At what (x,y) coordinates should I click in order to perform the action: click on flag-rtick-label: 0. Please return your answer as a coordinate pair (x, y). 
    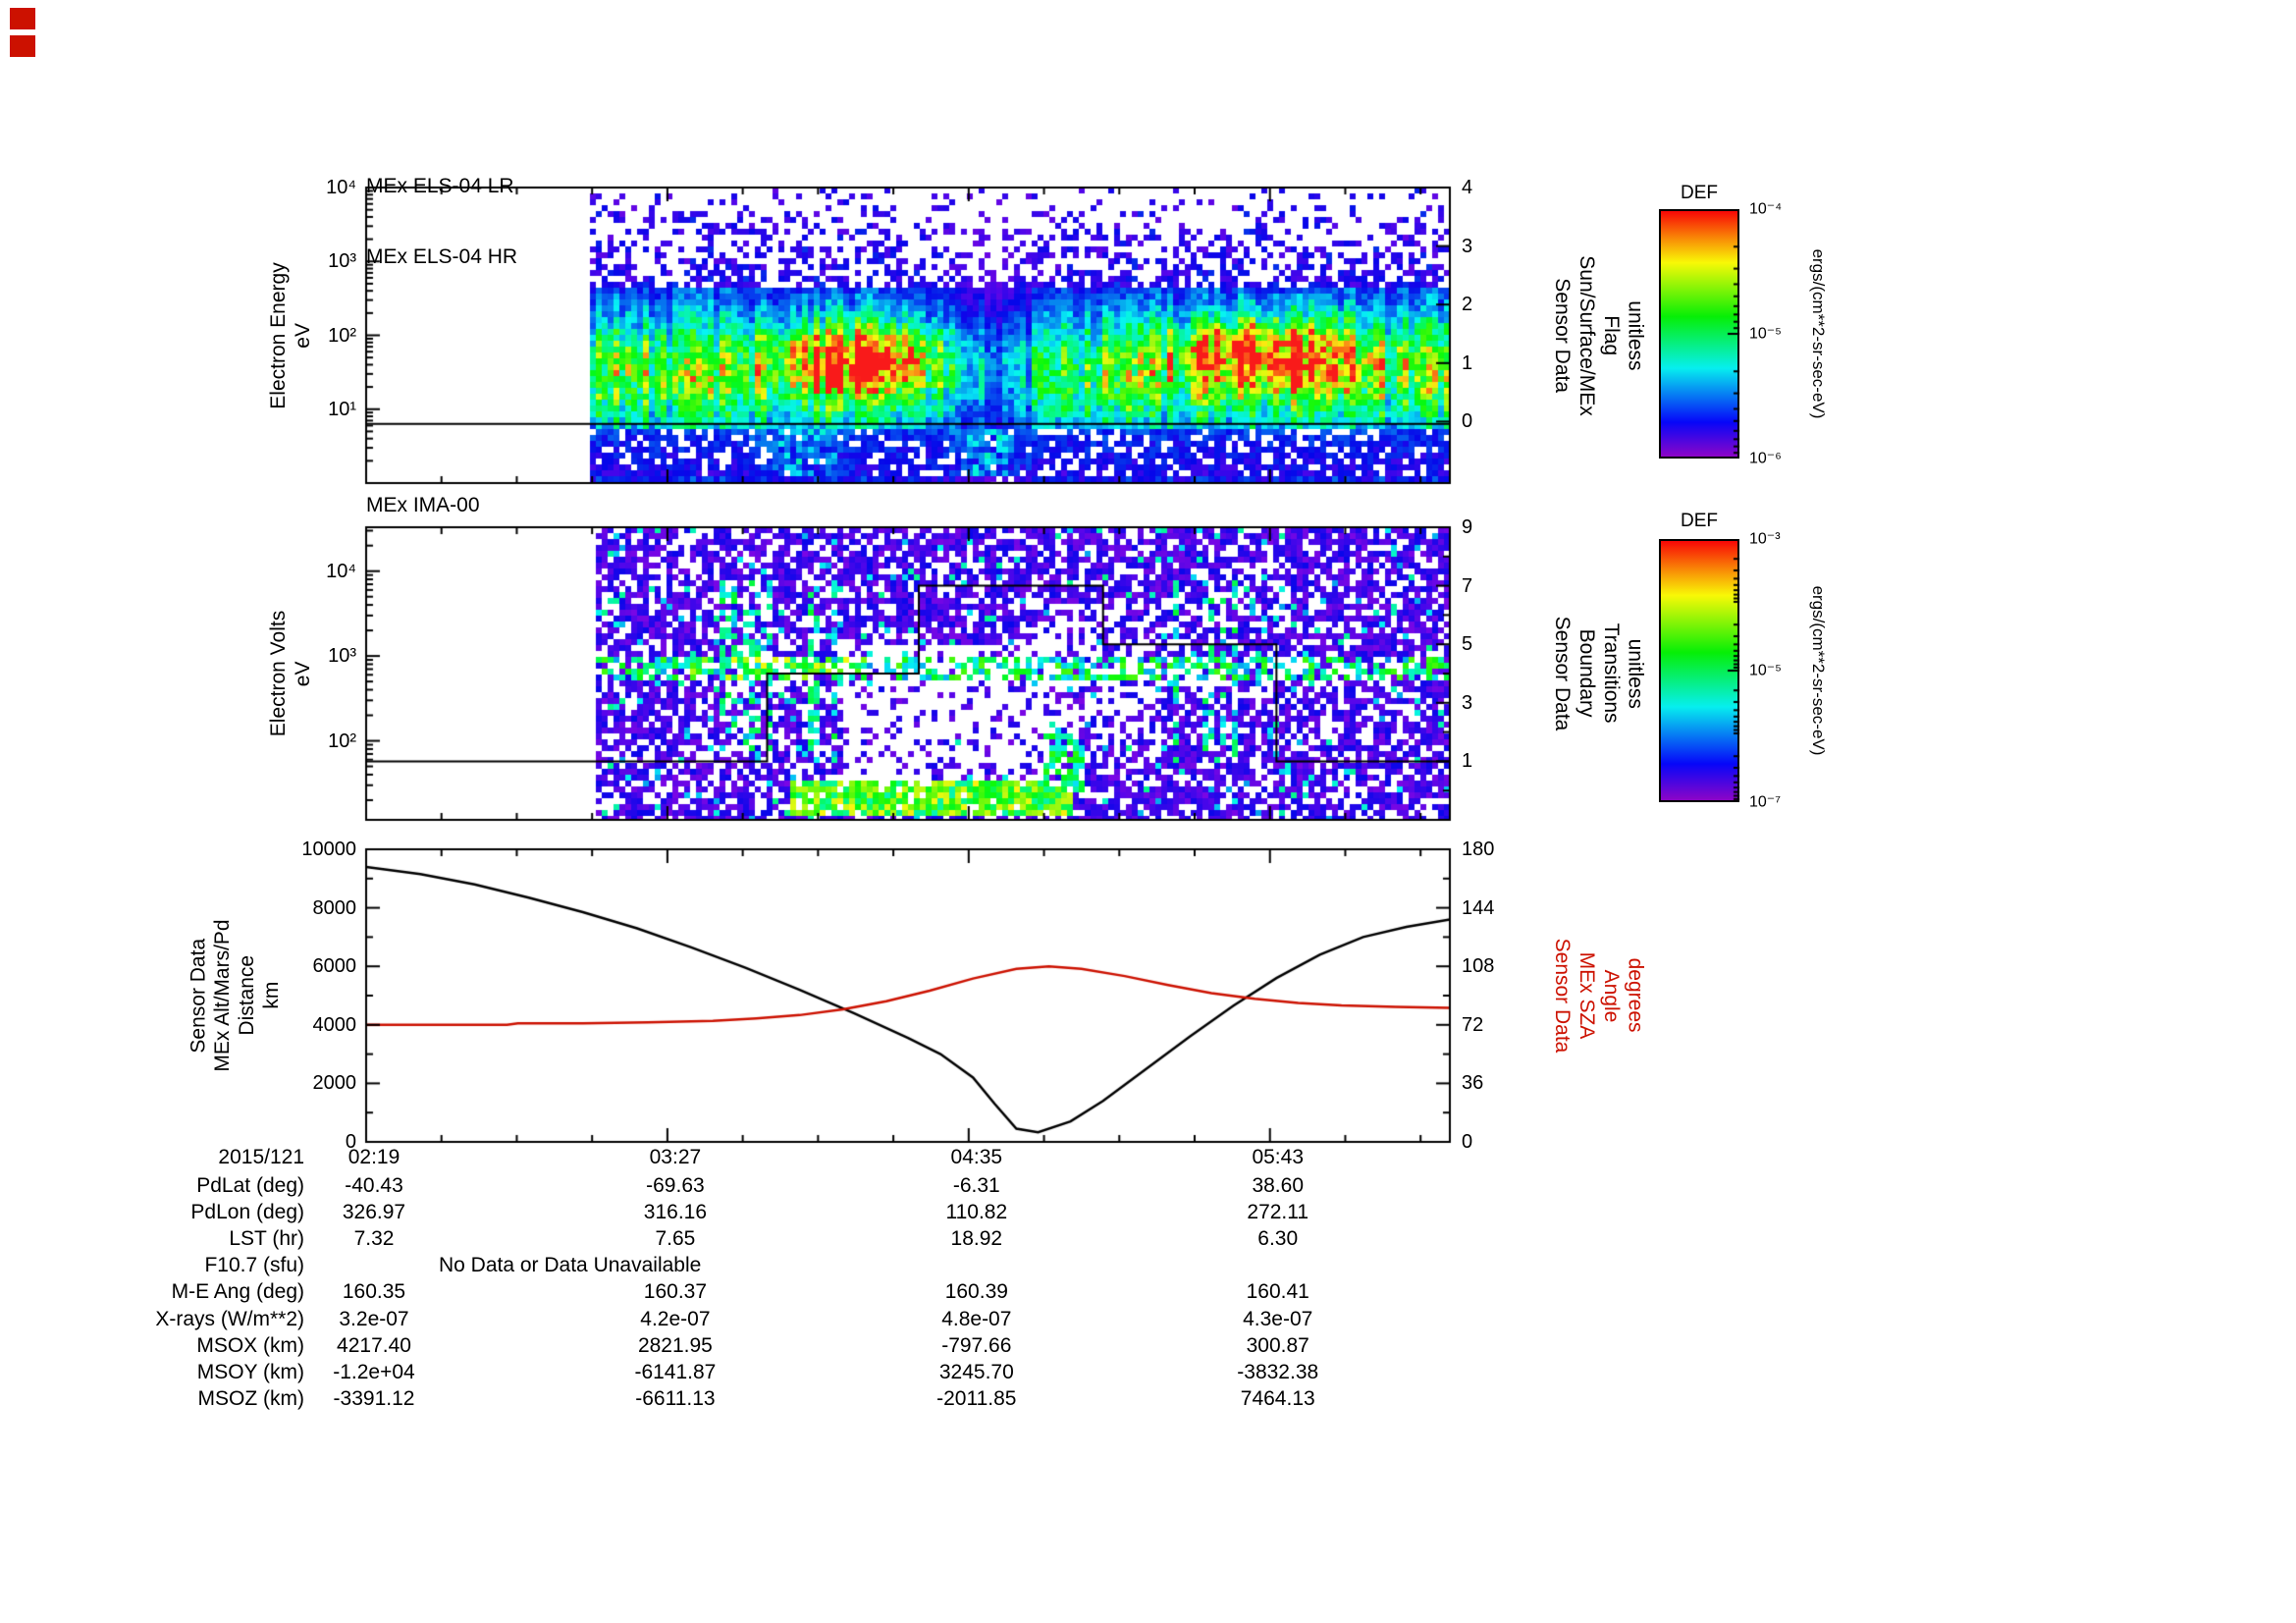
    Looking at the image, I should click on (1467, 422).